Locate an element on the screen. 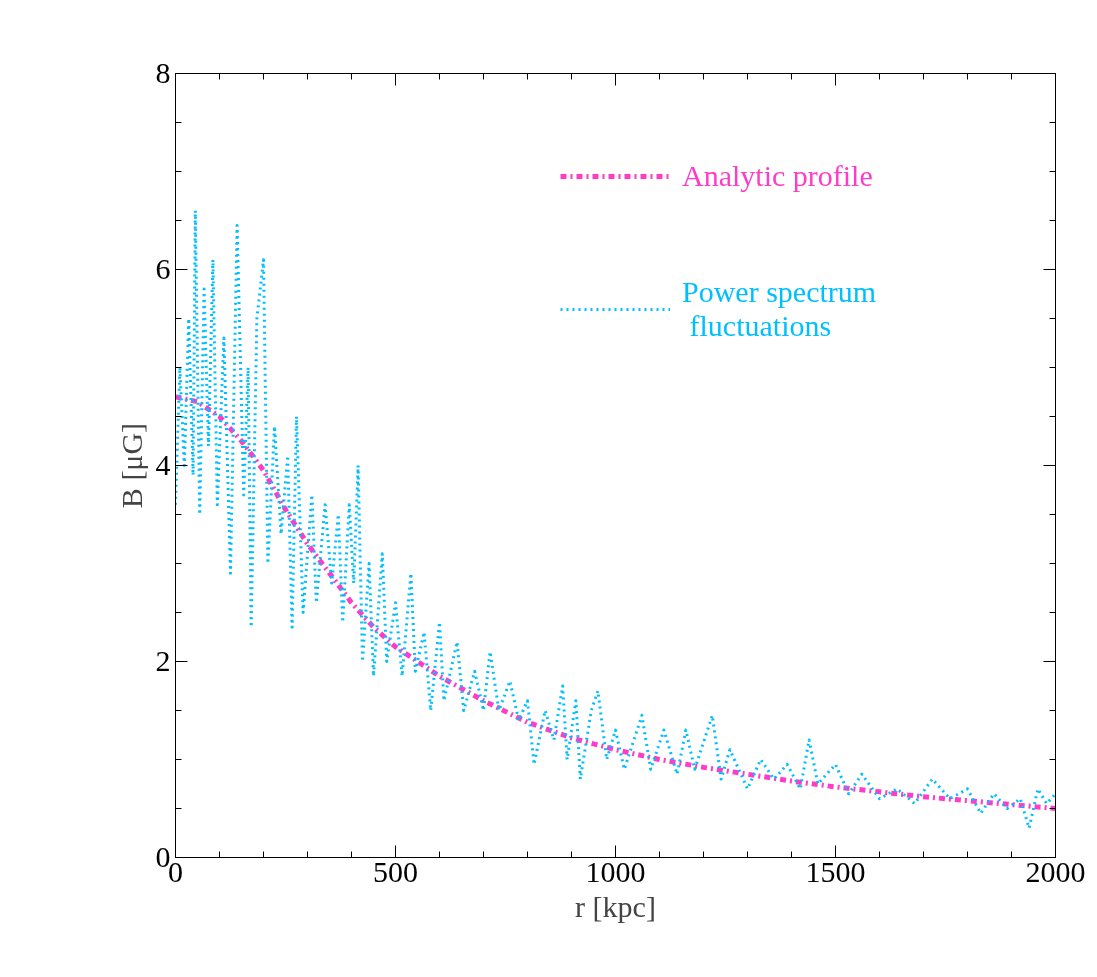 The width and height of the screenshot is (1097, 977). y-tick-label: 4 is located at coordinates (163, 464).